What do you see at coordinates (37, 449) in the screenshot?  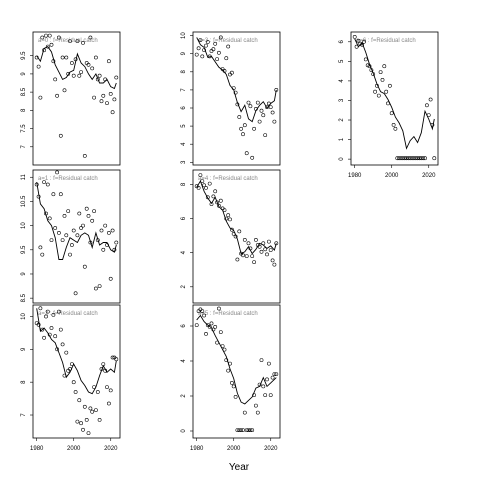 I see `x-tick-label: 1980` at bounding box center [37, 449].